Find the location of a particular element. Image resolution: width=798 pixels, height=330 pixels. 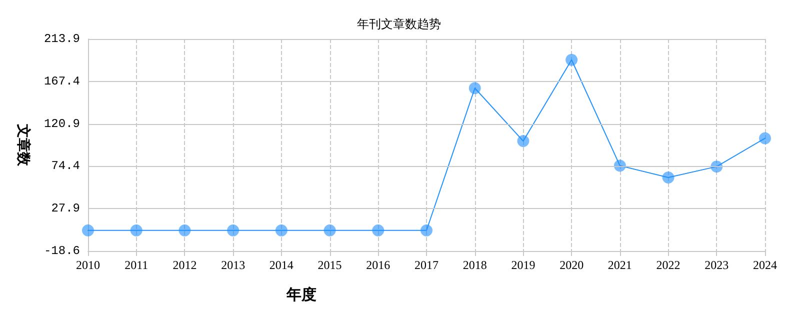

y-tick-label: 74.4 is located at coordinates (65, 166).